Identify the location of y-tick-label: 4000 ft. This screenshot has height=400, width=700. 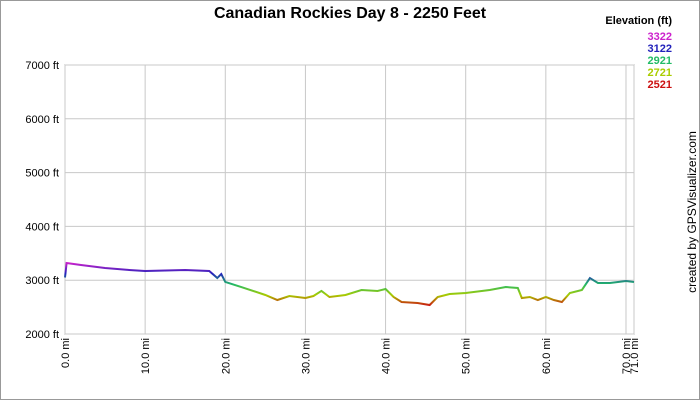
(42, 227).